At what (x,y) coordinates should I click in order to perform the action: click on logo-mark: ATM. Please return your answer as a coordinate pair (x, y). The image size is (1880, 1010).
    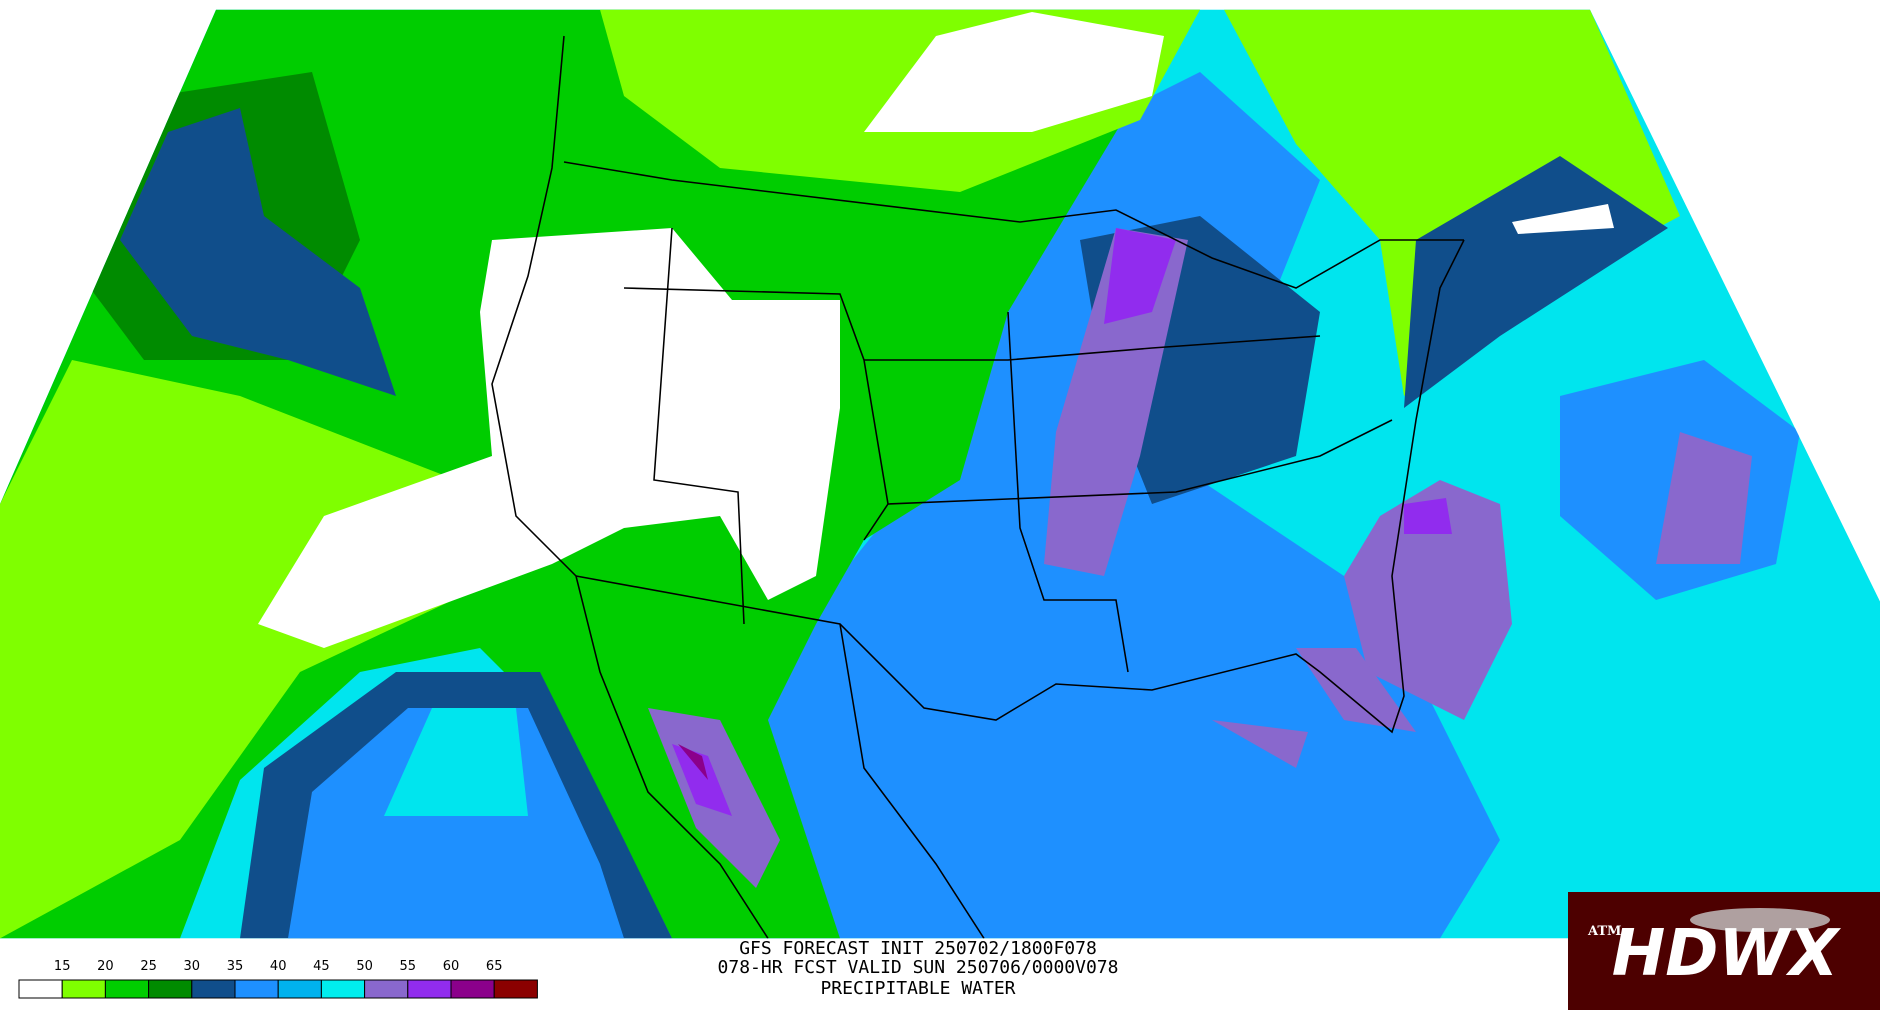
    Looking at the image, I should click on (1604, 931).